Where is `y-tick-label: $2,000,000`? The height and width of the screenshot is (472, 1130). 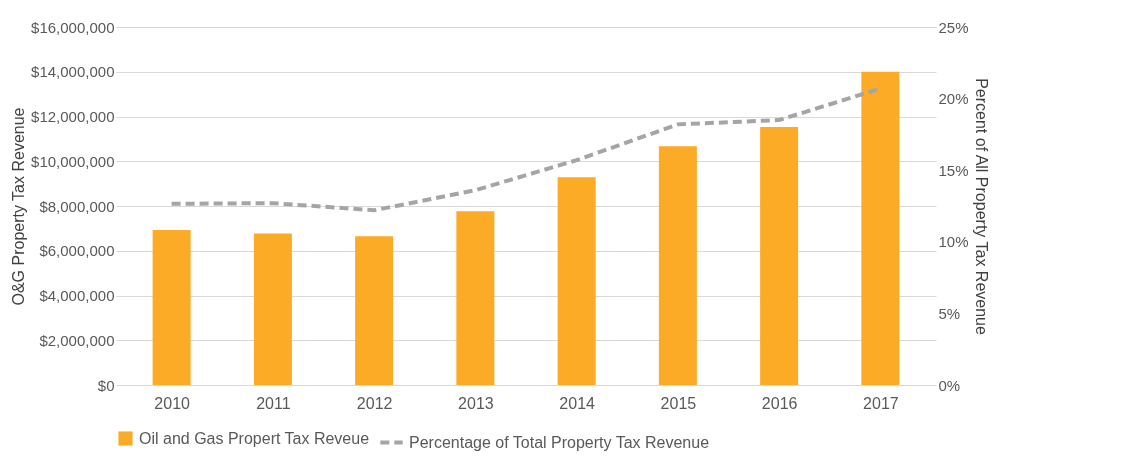 y-tick-label: $2,000,000 is located at coordinates (77, 340).